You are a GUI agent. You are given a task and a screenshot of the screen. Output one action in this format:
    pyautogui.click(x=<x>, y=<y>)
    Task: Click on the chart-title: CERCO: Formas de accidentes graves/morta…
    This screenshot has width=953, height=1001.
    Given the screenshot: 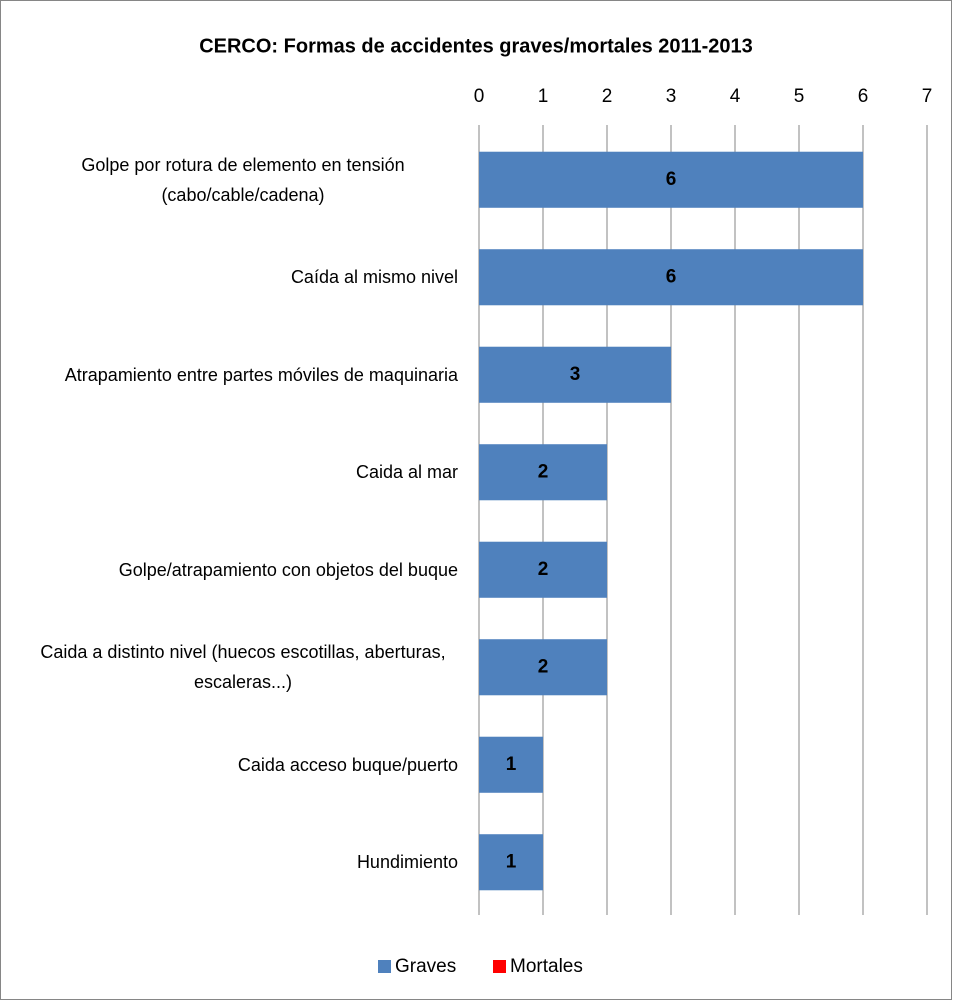 What is the action you would take?
    pyautogui.click(x=476, y=46)
    